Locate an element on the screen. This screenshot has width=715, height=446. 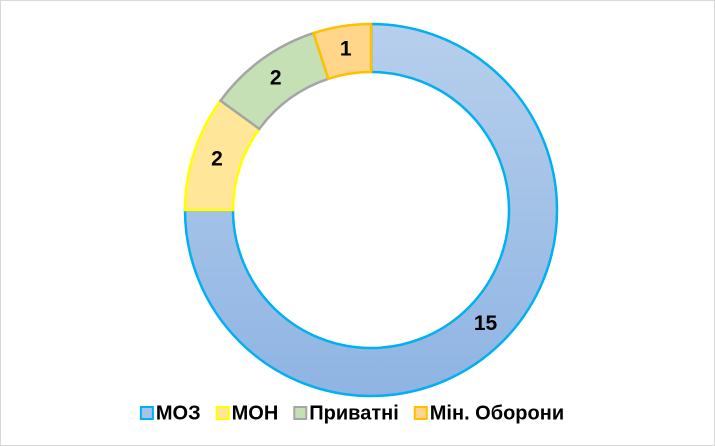
legend-label: МОЗ is located at coordinates (178, 413).